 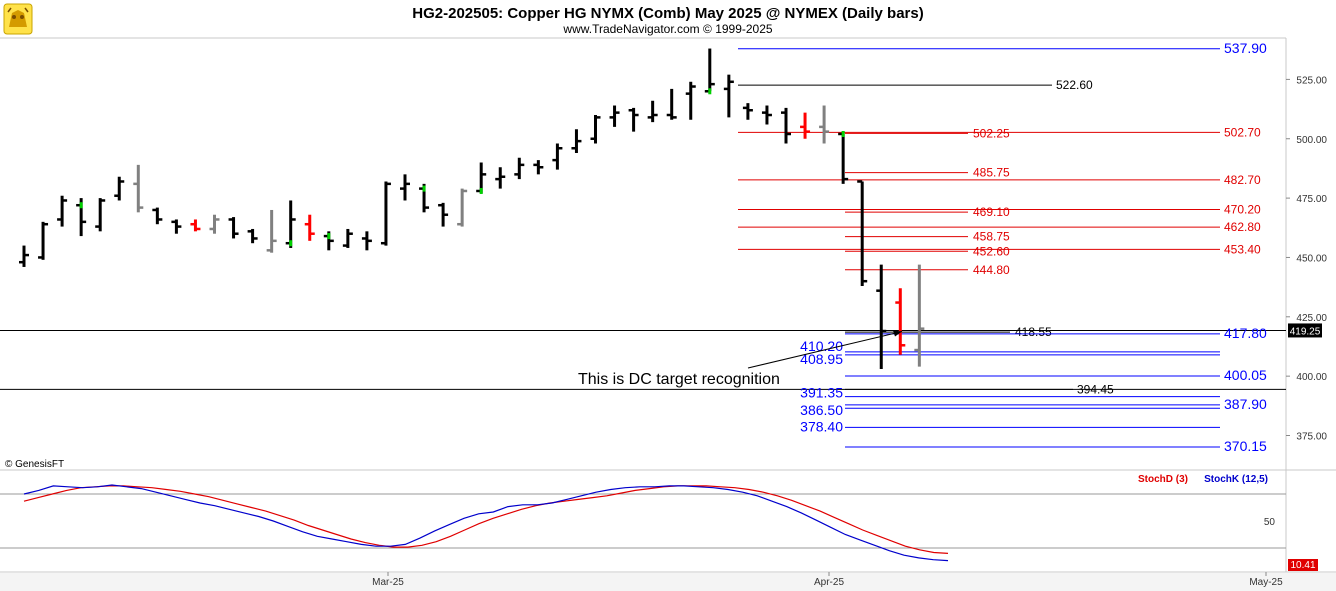 I want to click on level-label-482.70: 482.70, so click(x=1242, y=180).